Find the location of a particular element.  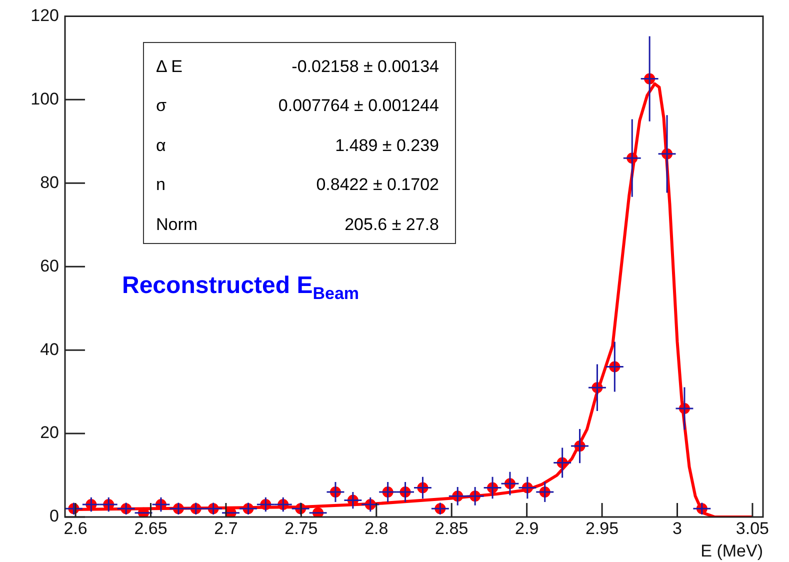

x-axis-title: E (MeV) is located at coordinates (731, 550).